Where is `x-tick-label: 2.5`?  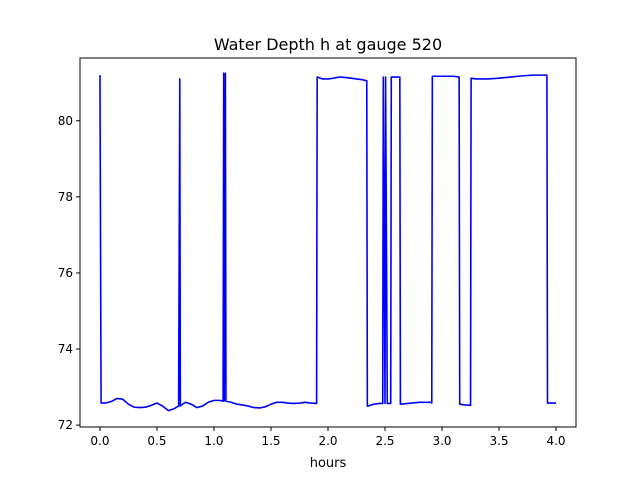 x-tick-label: 2.5 is located at coordinates (384, 441).